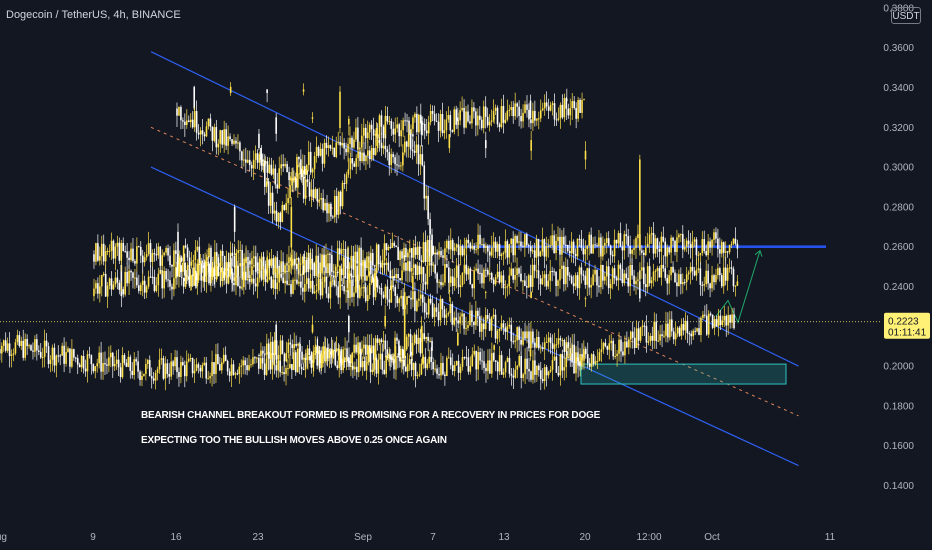 The image size is (932, 550). What do you see at coordinates (93, 15) in the screenshot?
I see `symbol-header: Dogecoin / TetherUS, 4h, BINANCE` at bounding box center [93, 15].